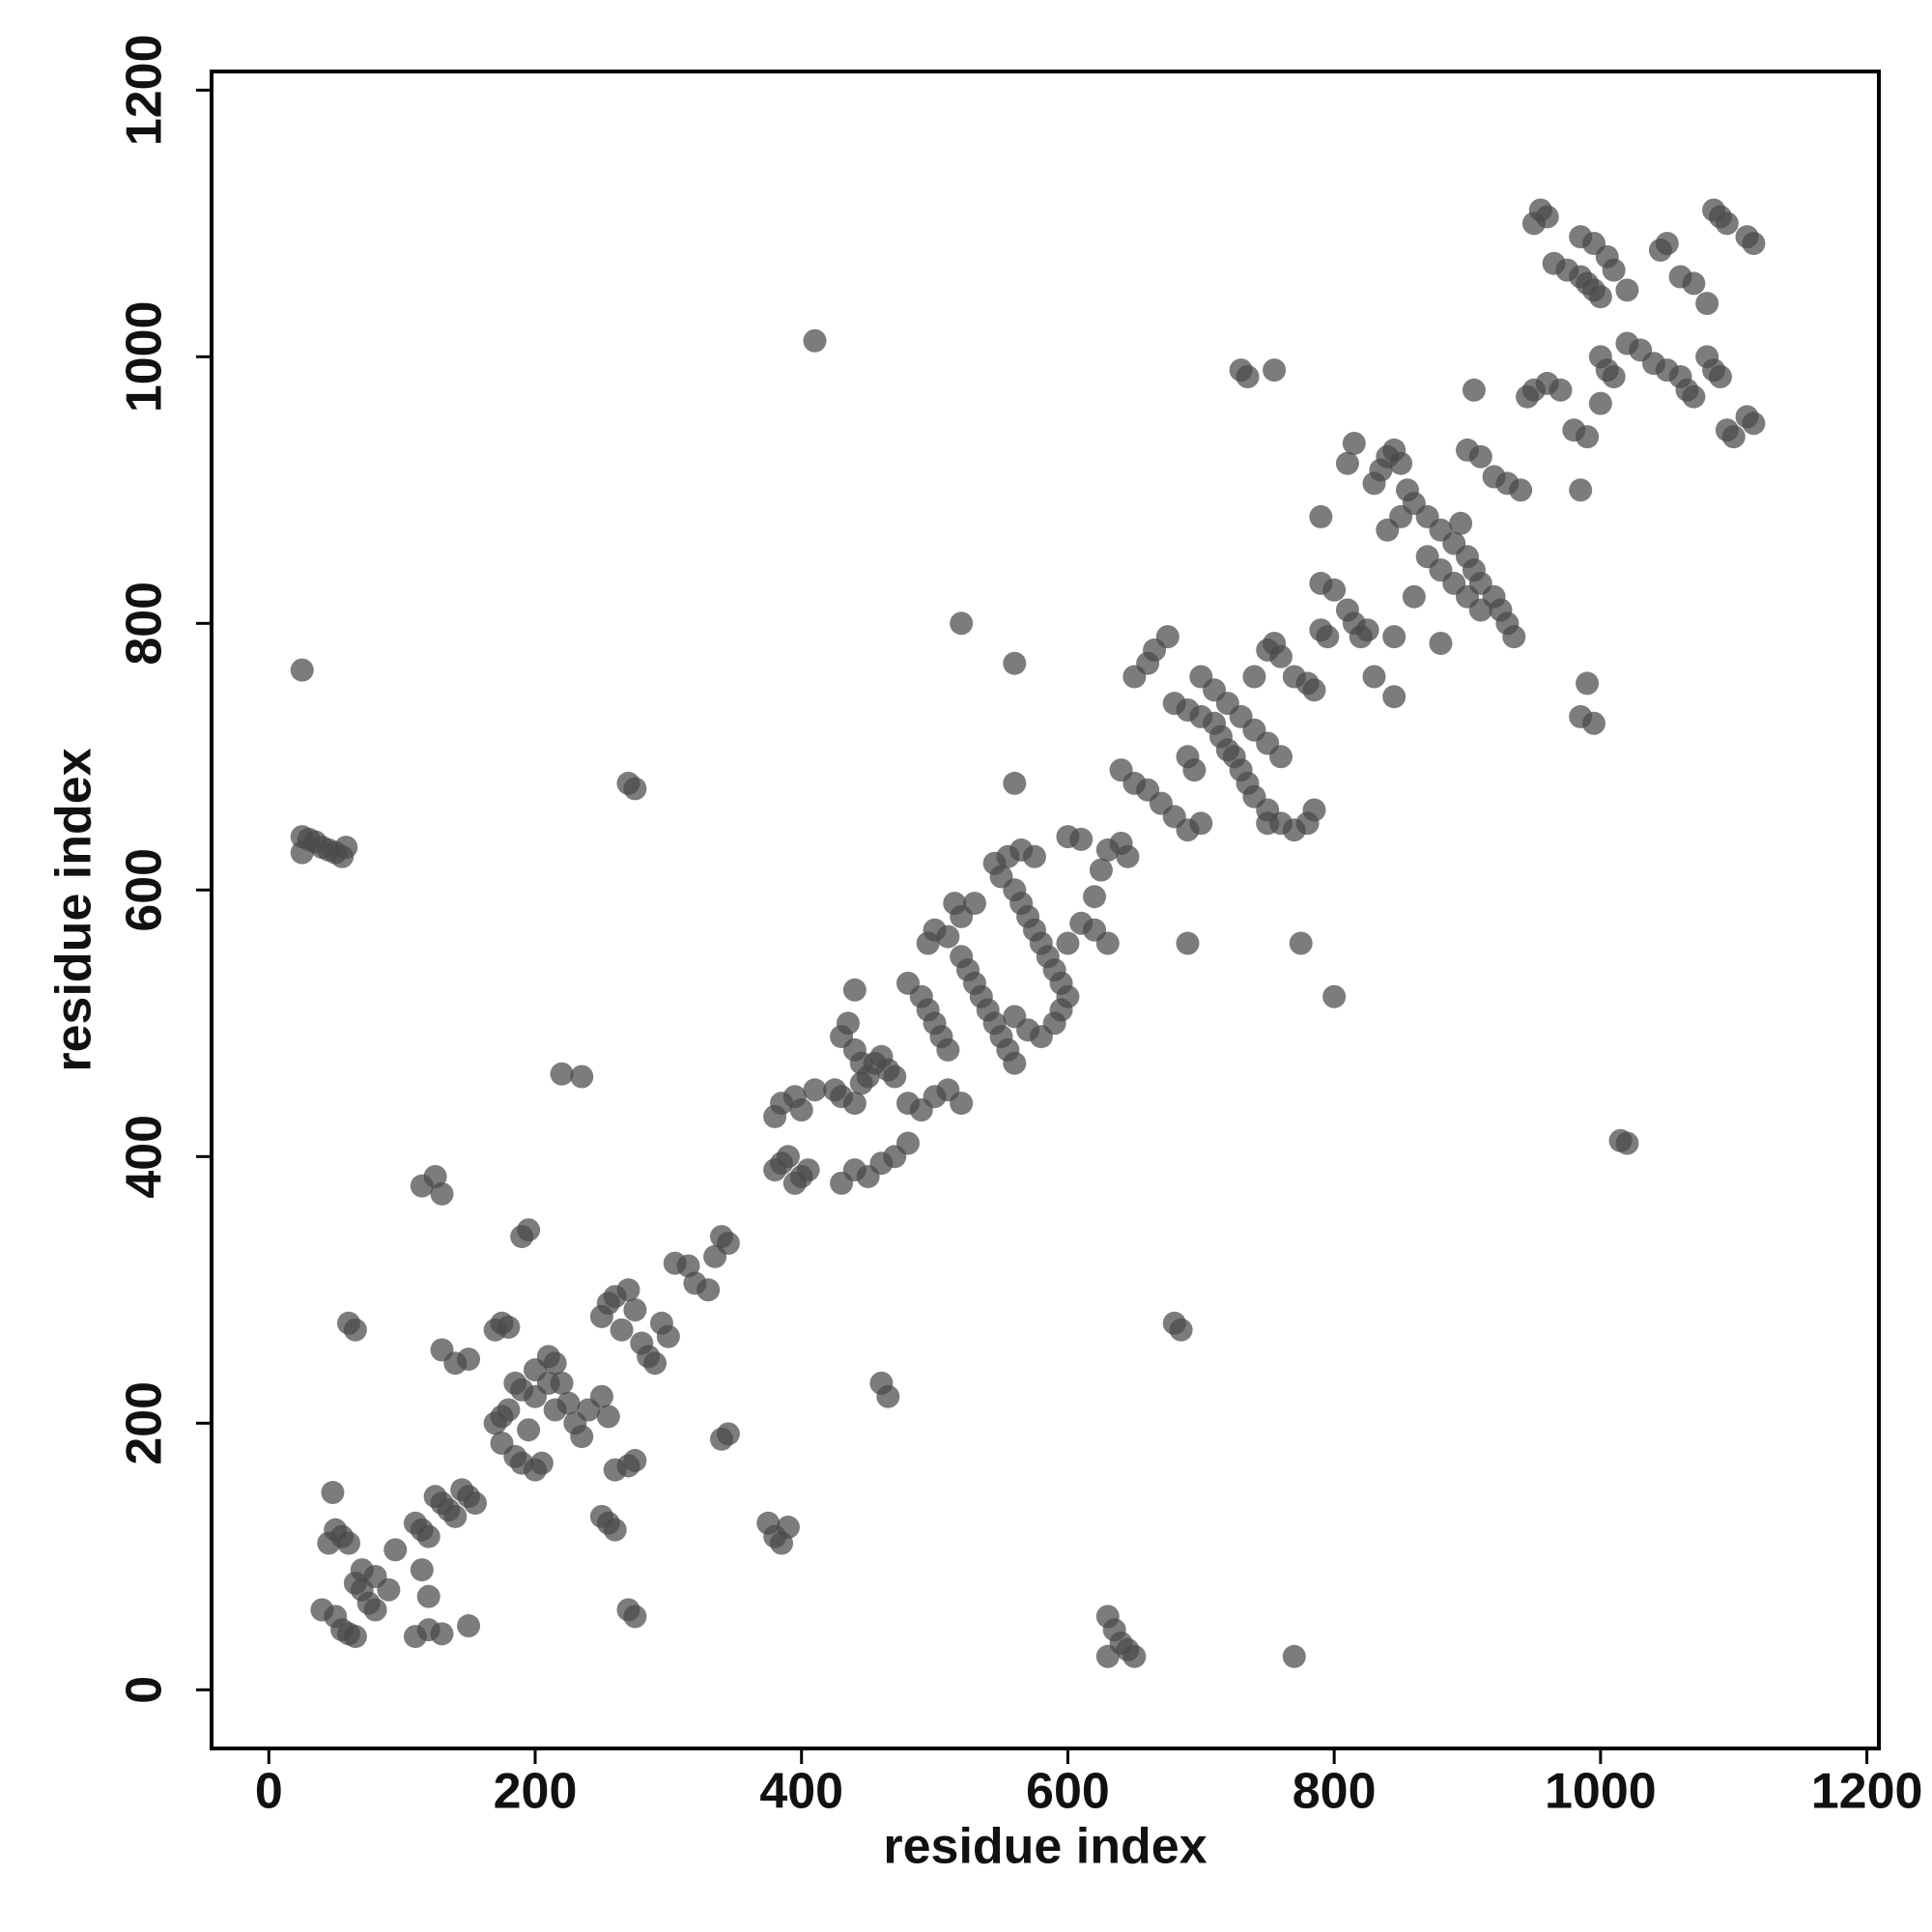  Describe the element at coordinates (1335, 1792) in the screenshot. I see `x-tick-label: 800` at that location.